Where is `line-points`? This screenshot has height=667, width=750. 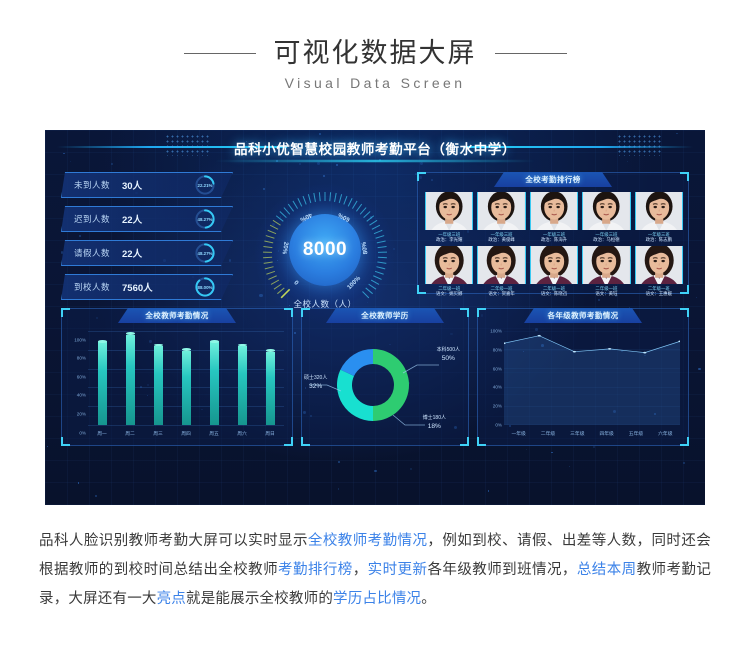
line-points is located at coordinates (592, 344).